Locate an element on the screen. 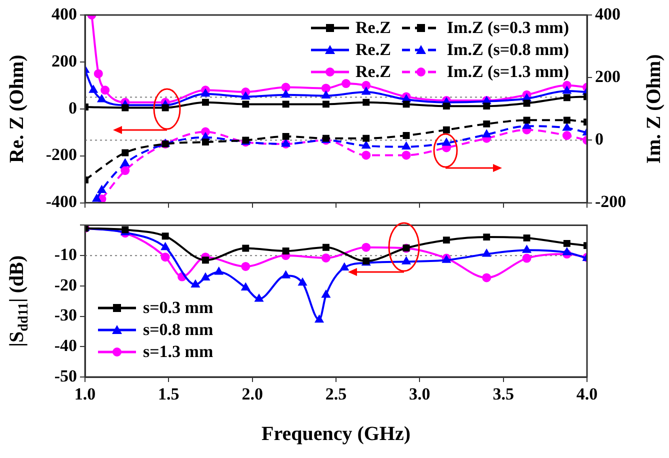 This screenshot has height=458, width=669. y2-tick-label: 0 is located at coordinates (599, 139).